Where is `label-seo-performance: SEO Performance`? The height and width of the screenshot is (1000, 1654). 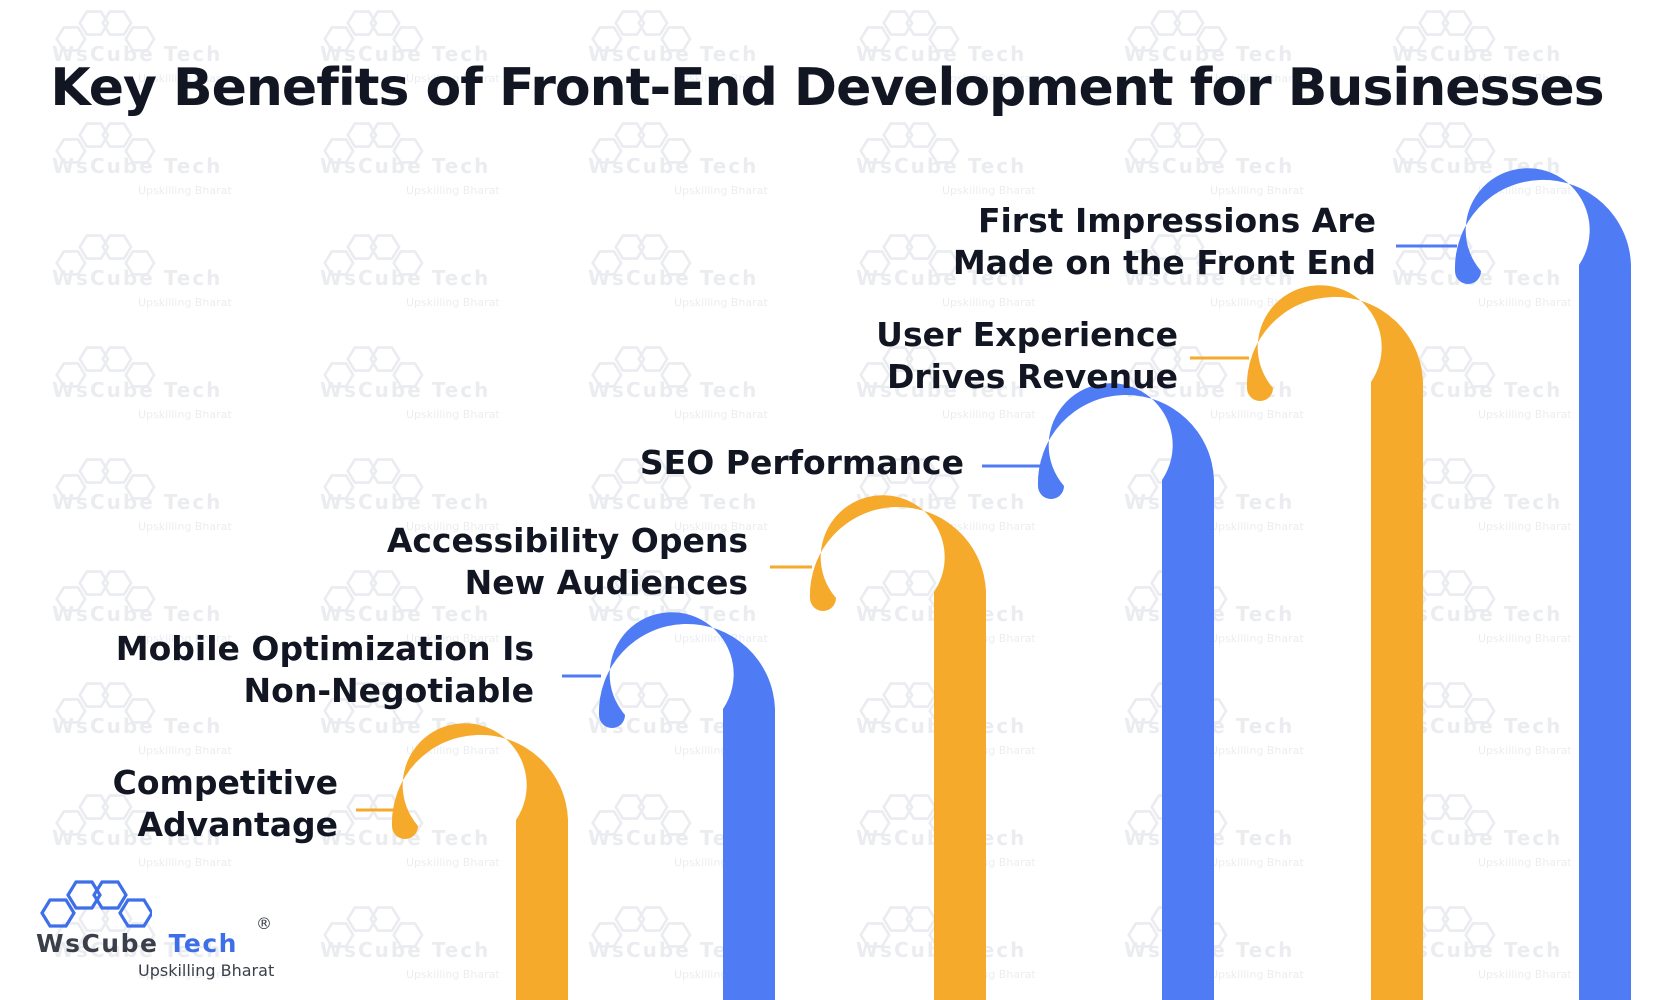 label-seo-performance: SEO Performance is located at coordinates (802, 463).